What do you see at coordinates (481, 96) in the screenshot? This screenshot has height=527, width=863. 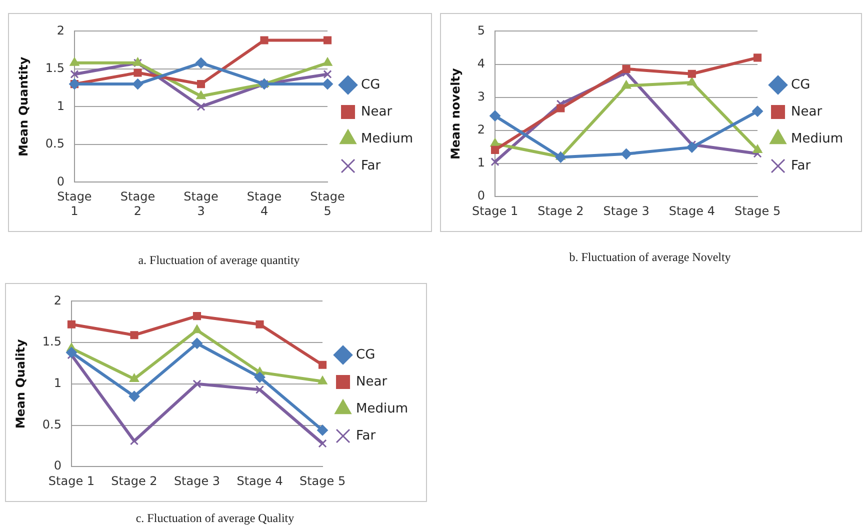 I see `y-tick-label: 3` at bounding box center [481, 96].